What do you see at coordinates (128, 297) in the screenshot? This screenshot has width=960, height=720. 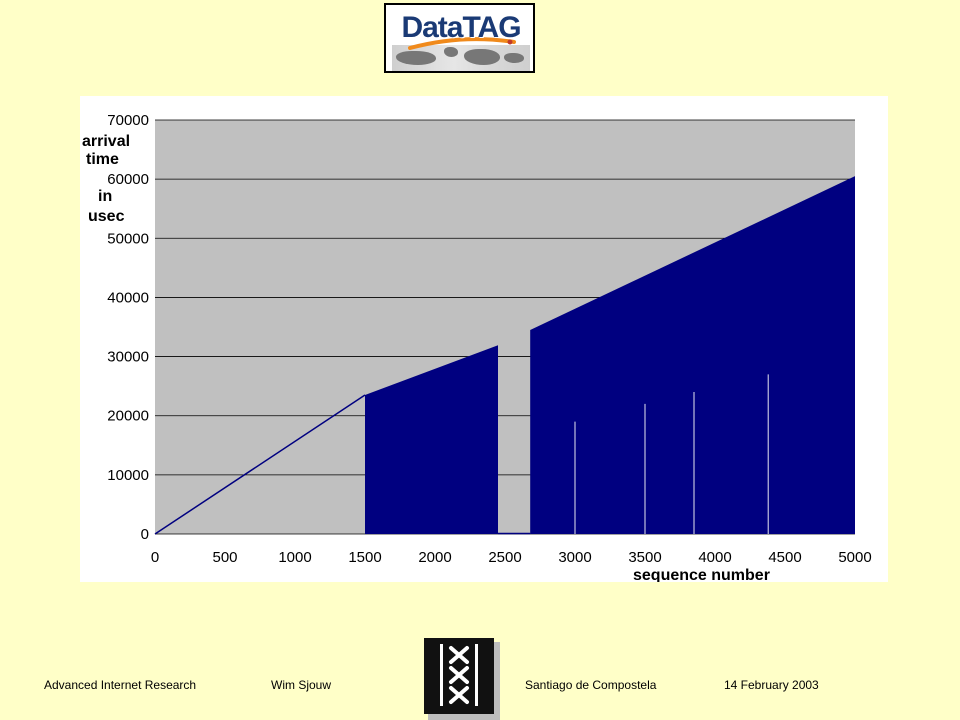 I see `y-tick-label: 40000` at bounding box center [128, 297].